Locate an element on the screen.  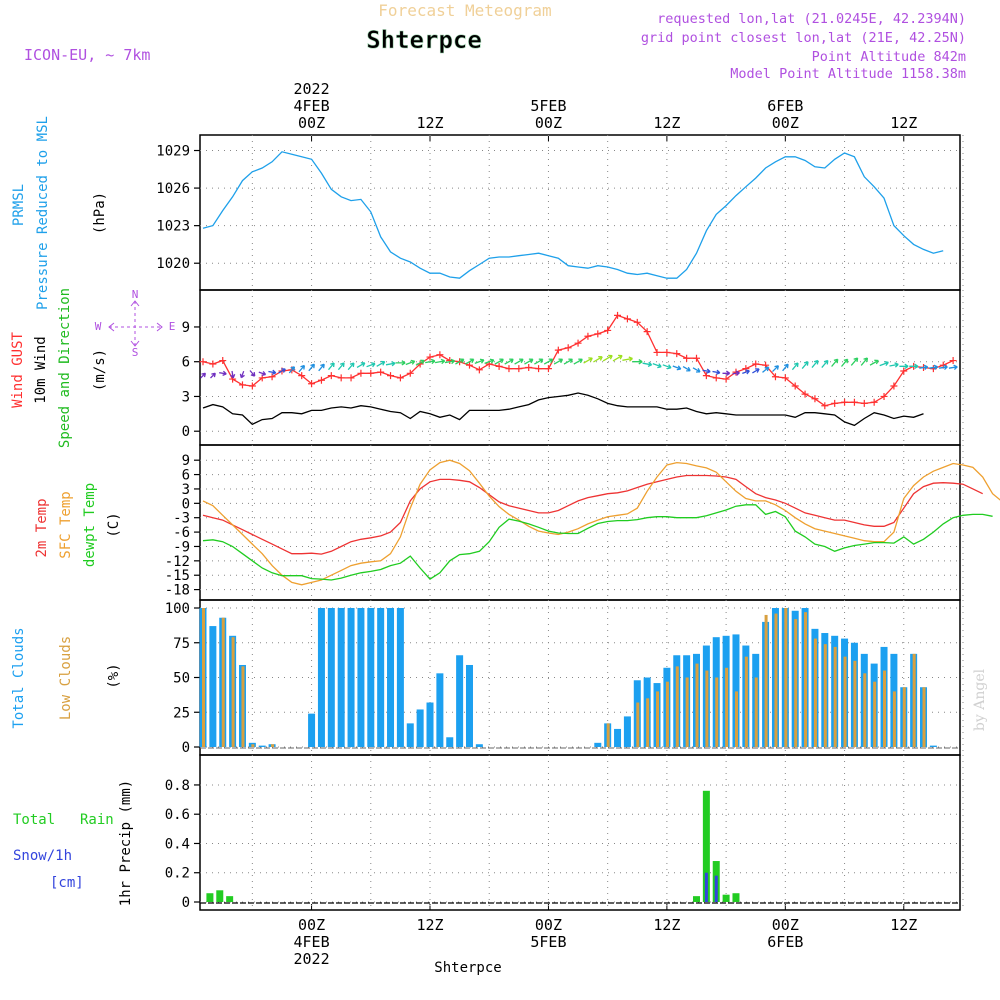
pressure-line is located at coordinates (573, 215).